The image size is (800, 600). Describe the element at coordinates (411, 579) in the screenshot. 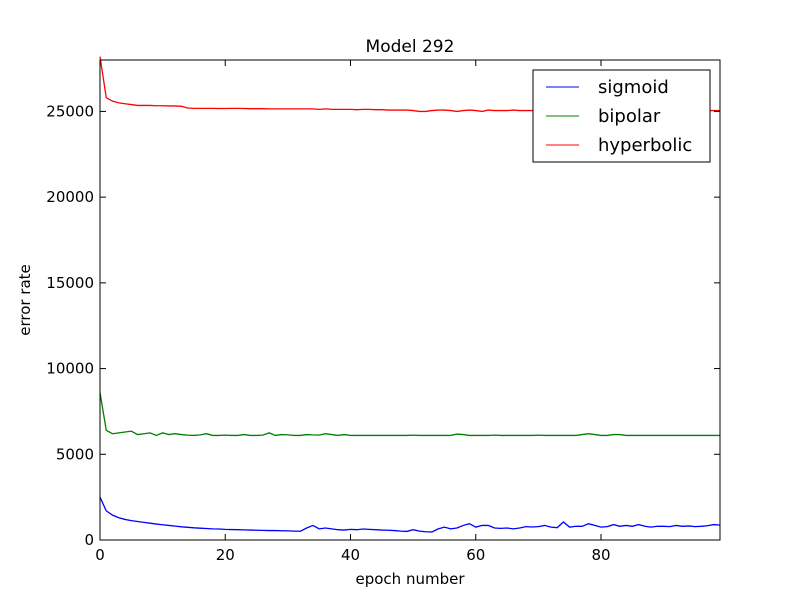

I see `x-axis-label: epoch number` at that location.